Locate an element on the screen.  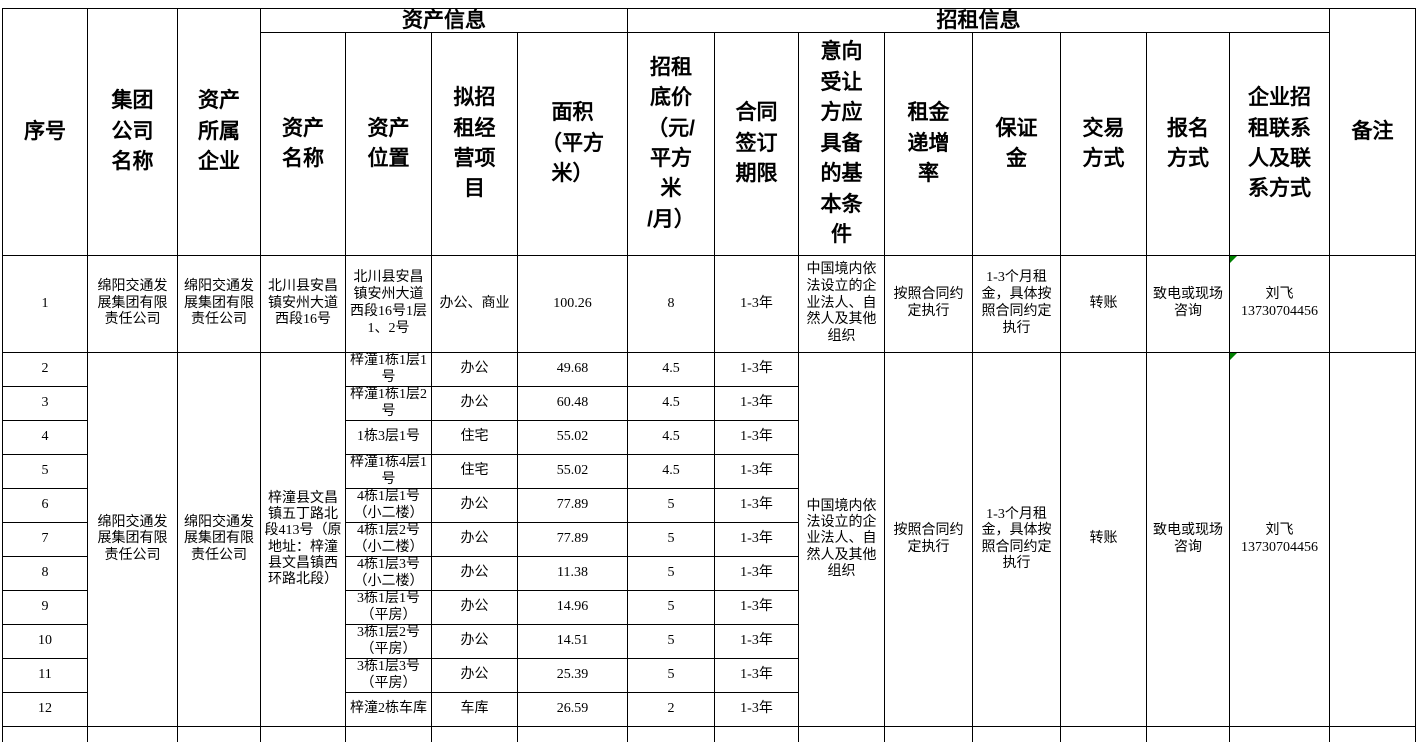
row5-seq-cell: 5 is located at coordinates (45, 471).